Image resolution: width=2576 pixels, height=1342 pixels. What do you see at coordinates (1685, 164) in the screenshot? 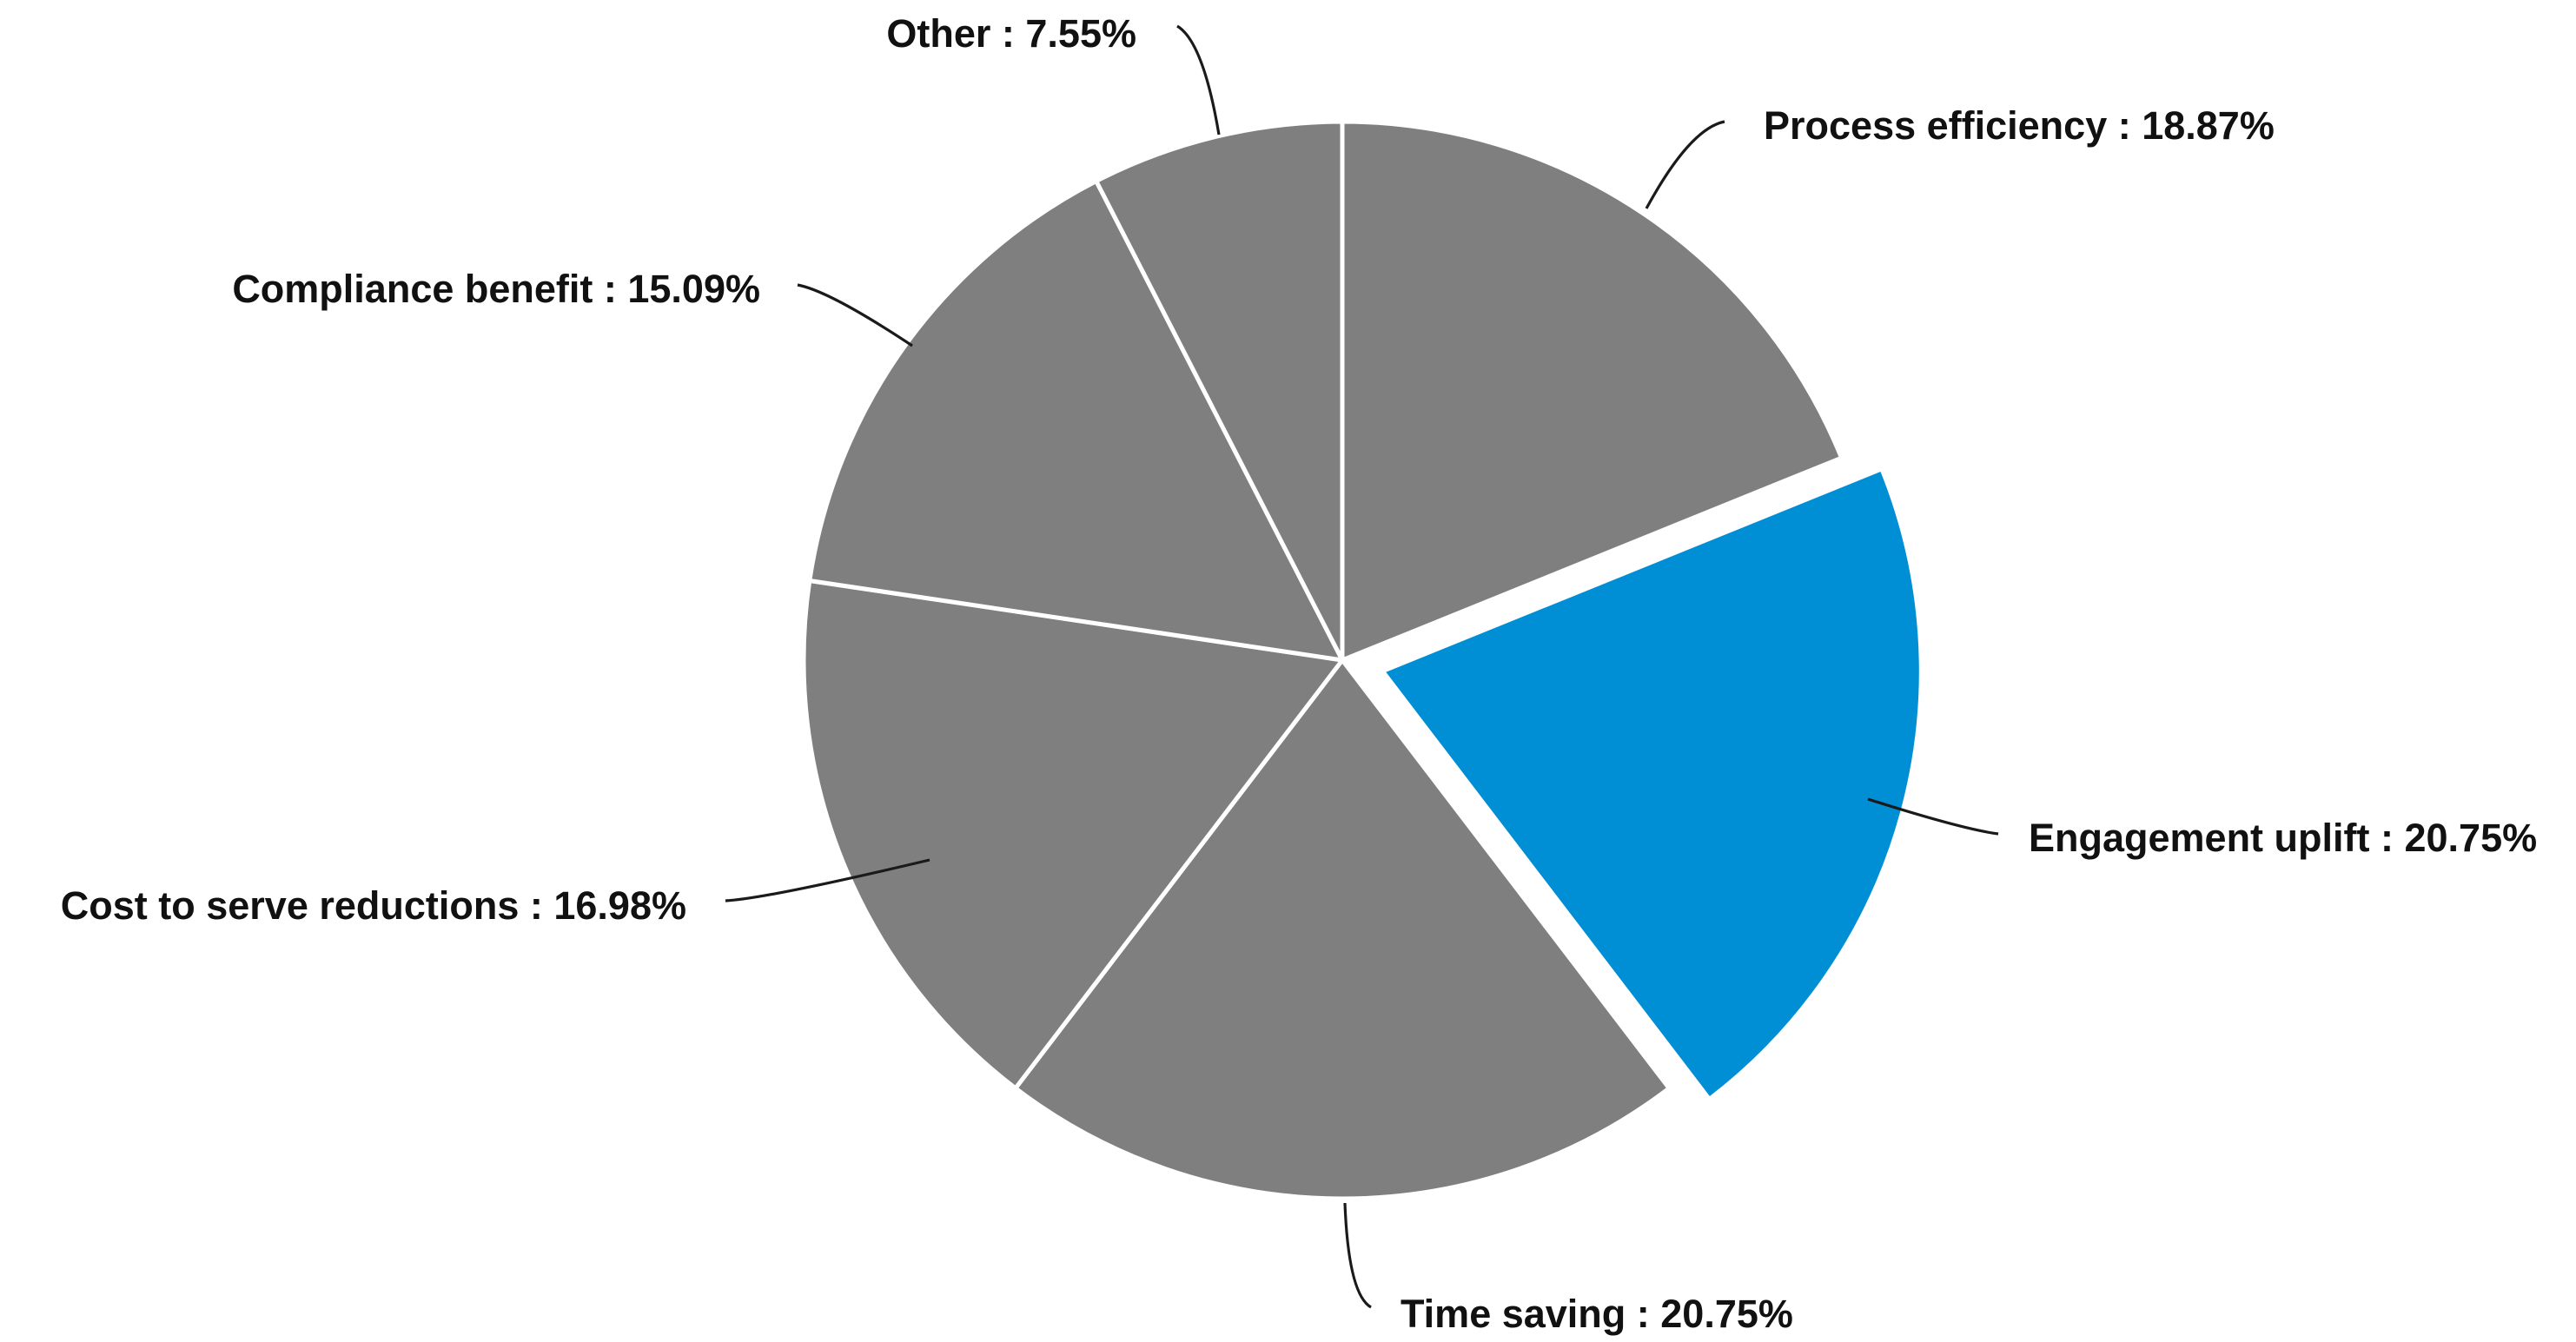
I see `leader-line-process-efficiency` at bounding box center [1685, 164].